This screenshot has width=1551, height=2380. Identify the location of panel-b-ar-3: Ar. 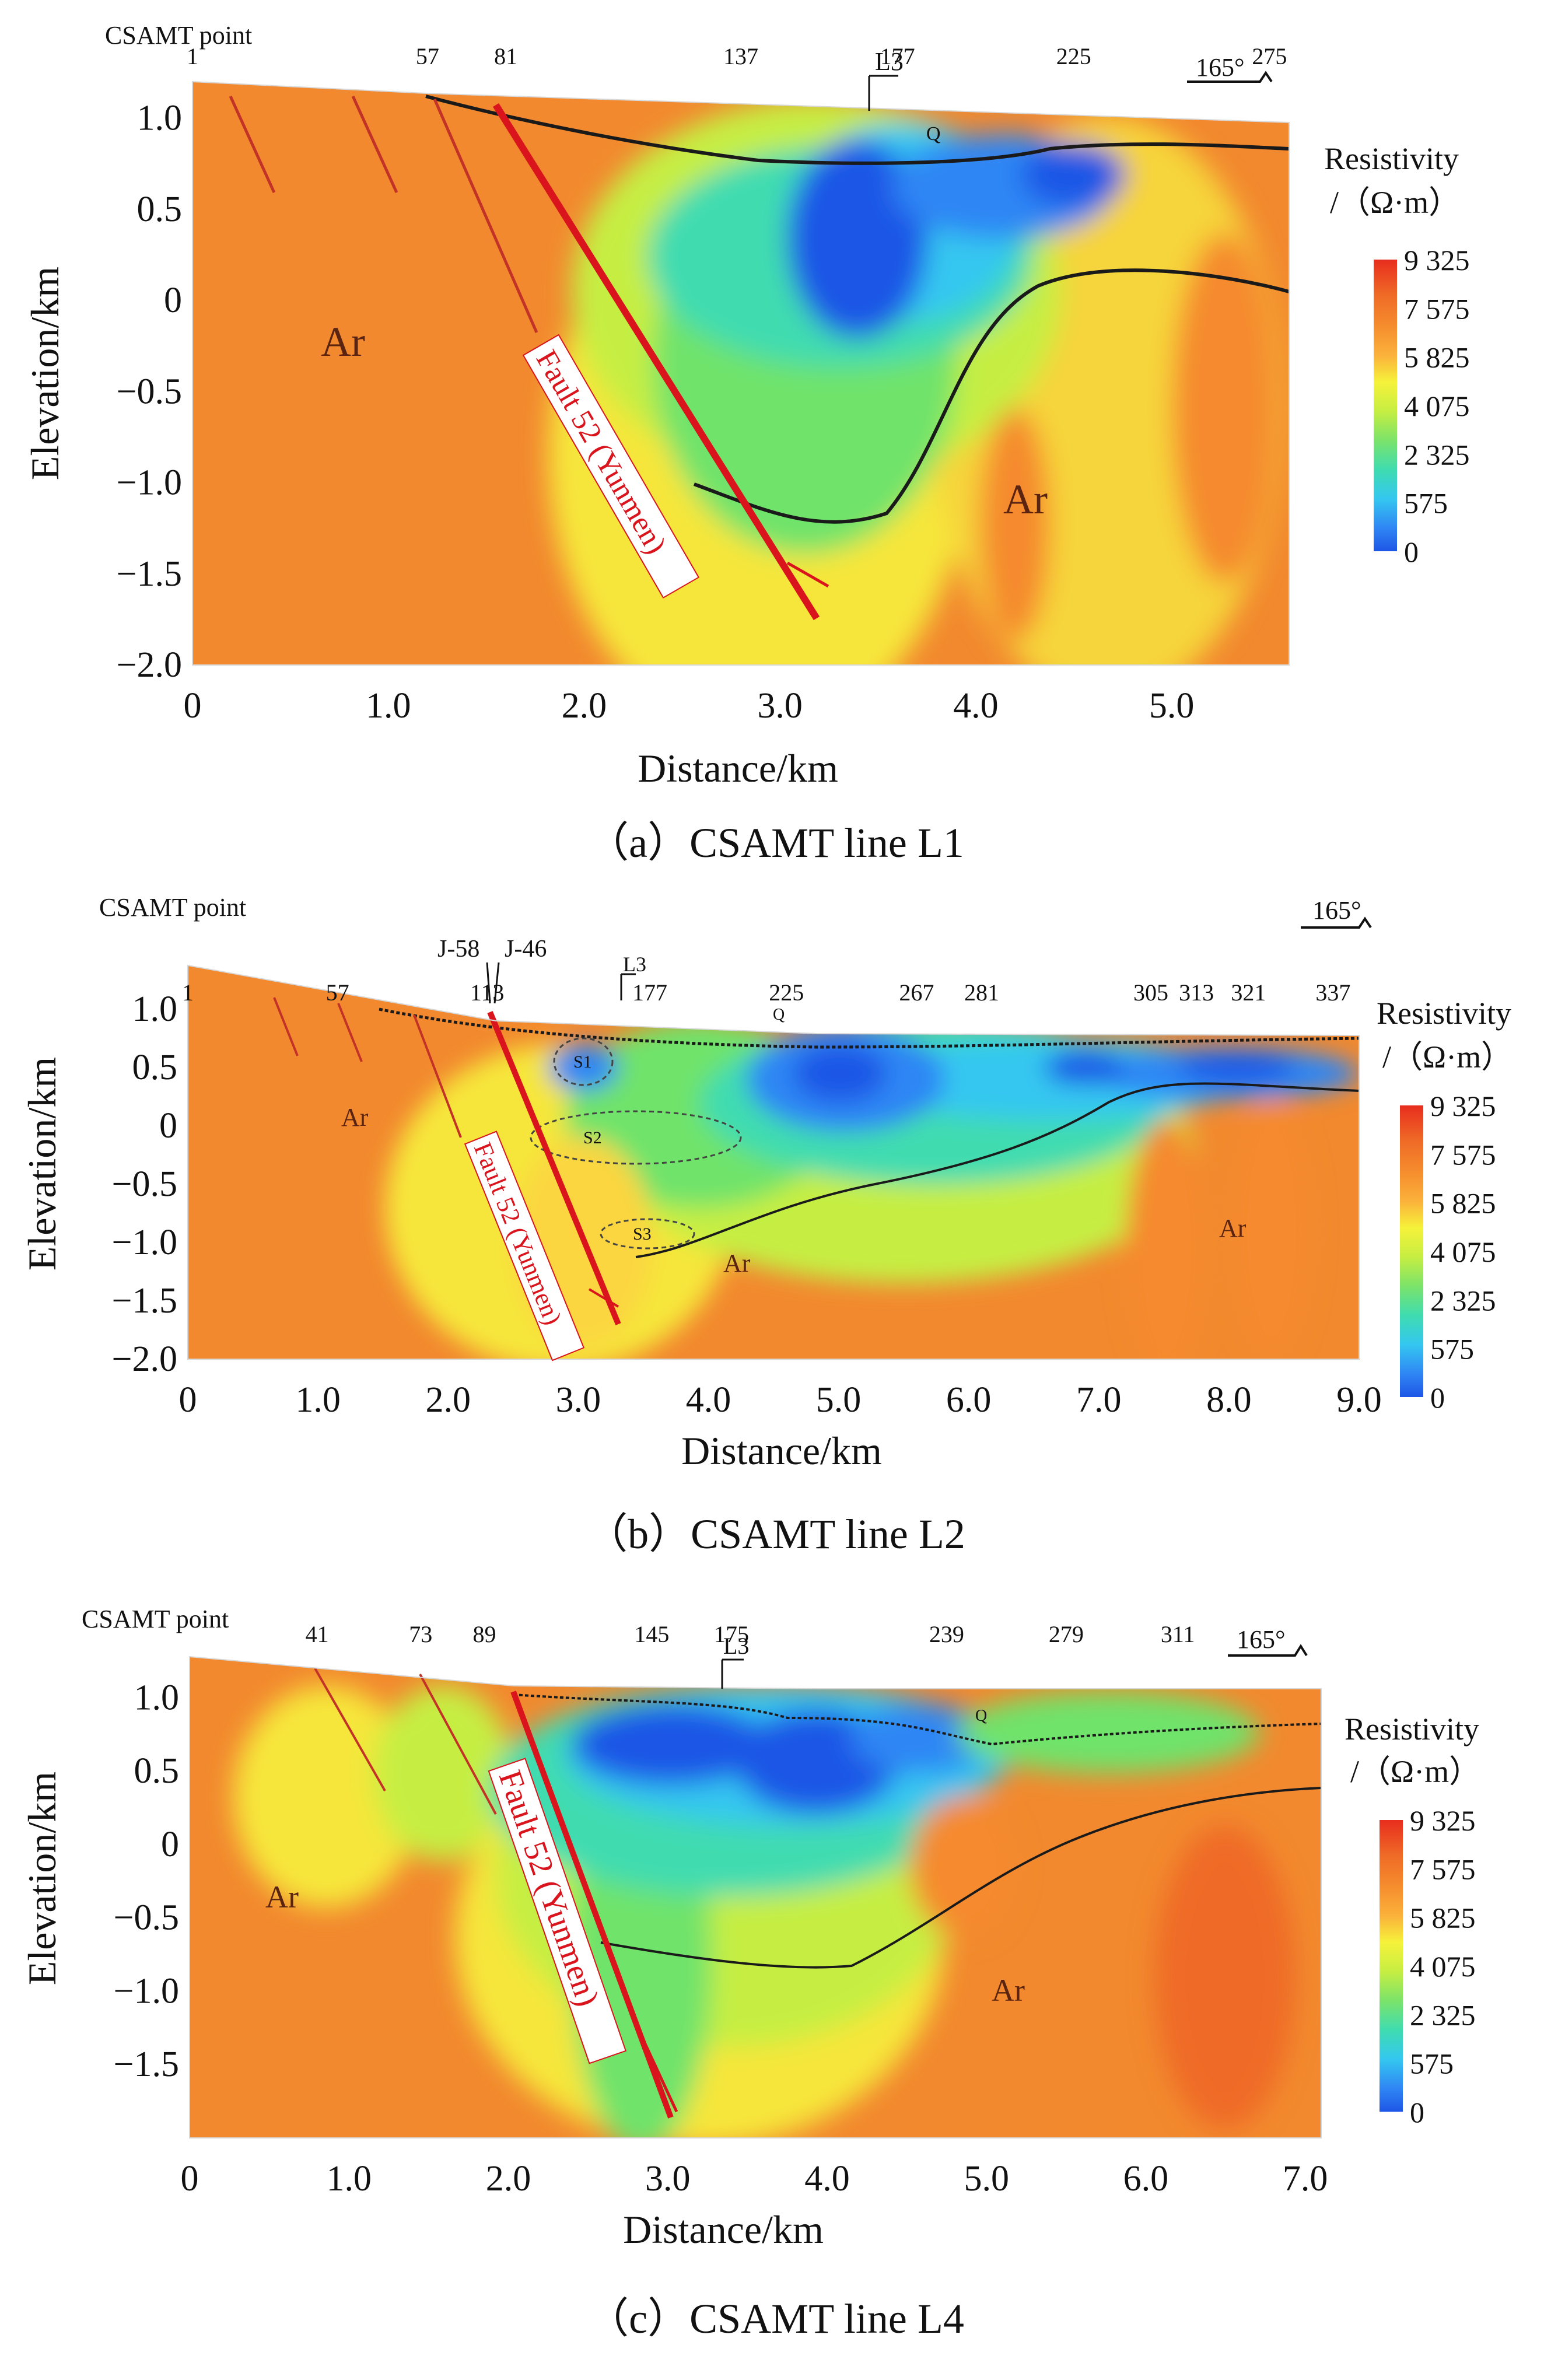
(1233, 1228).